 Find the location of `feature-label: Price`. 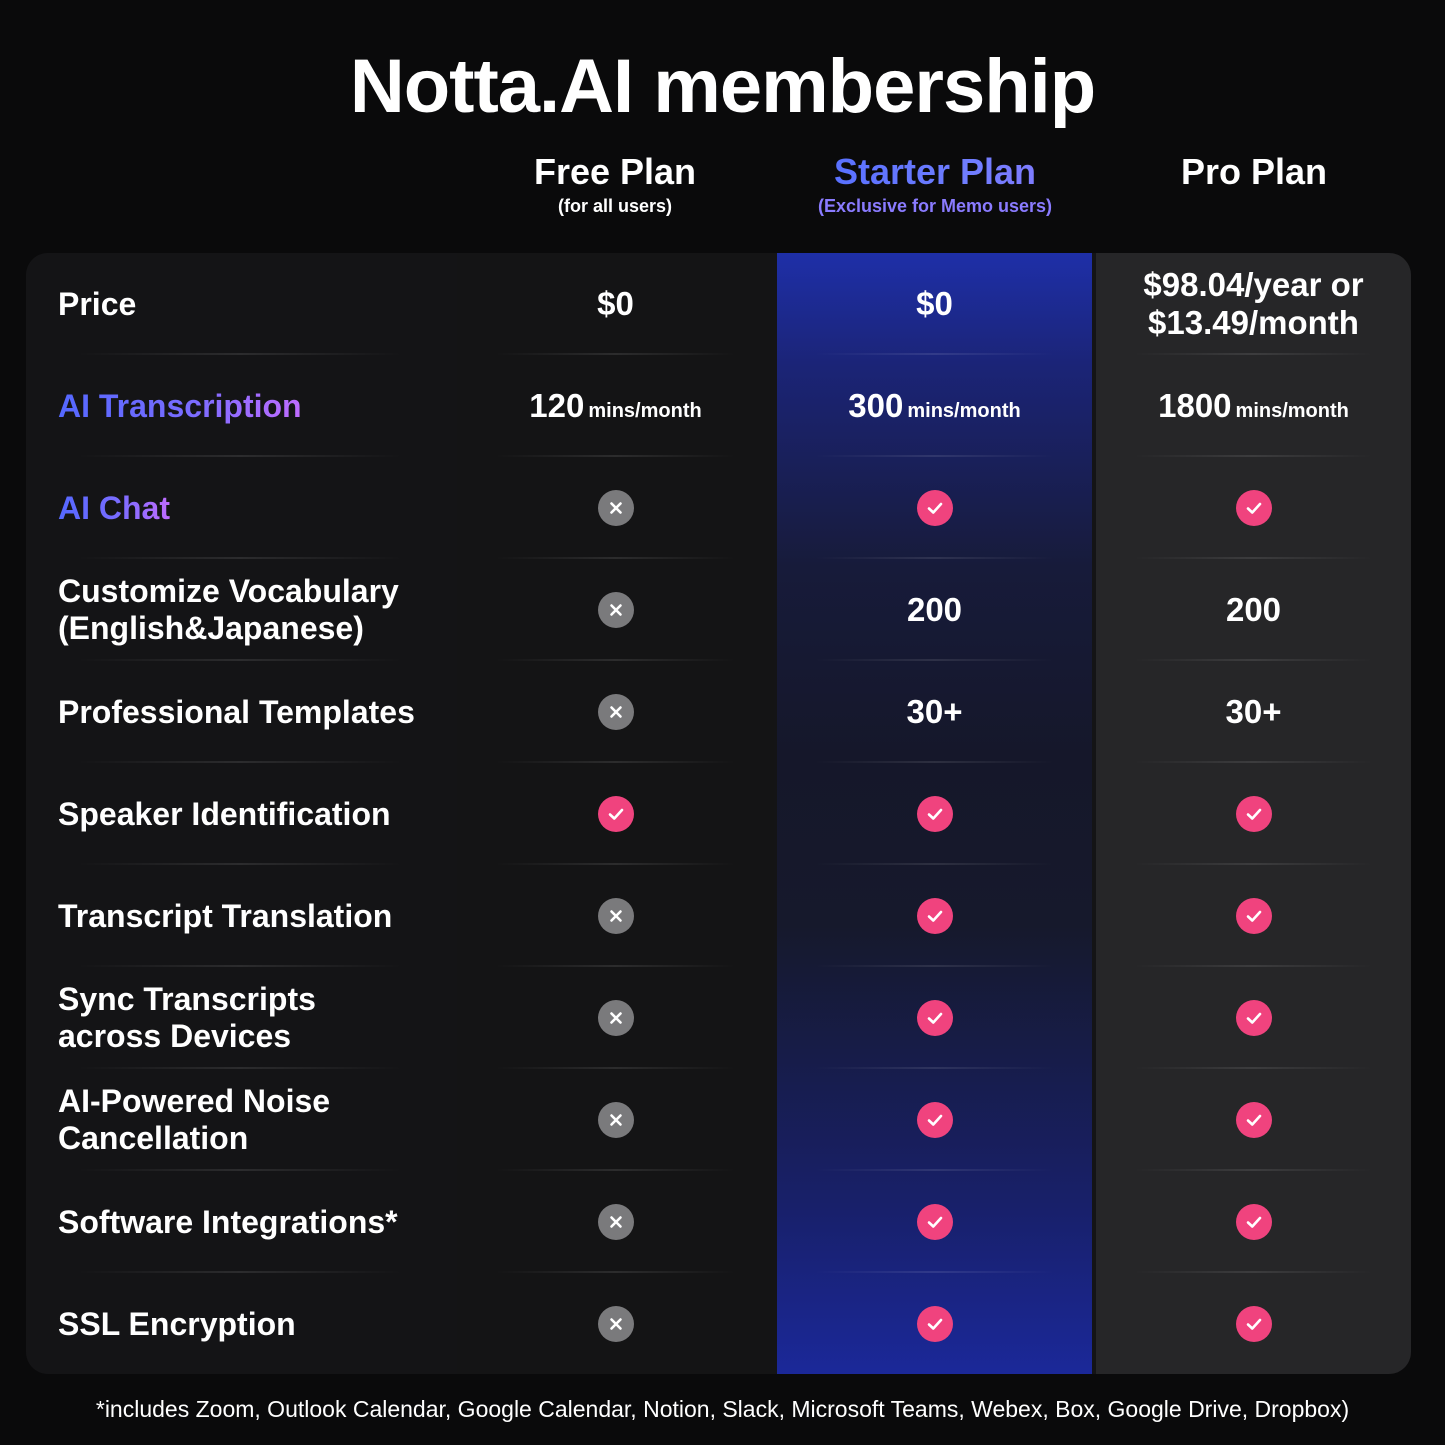

feature-label: Price is located at coordinates (97, 303).